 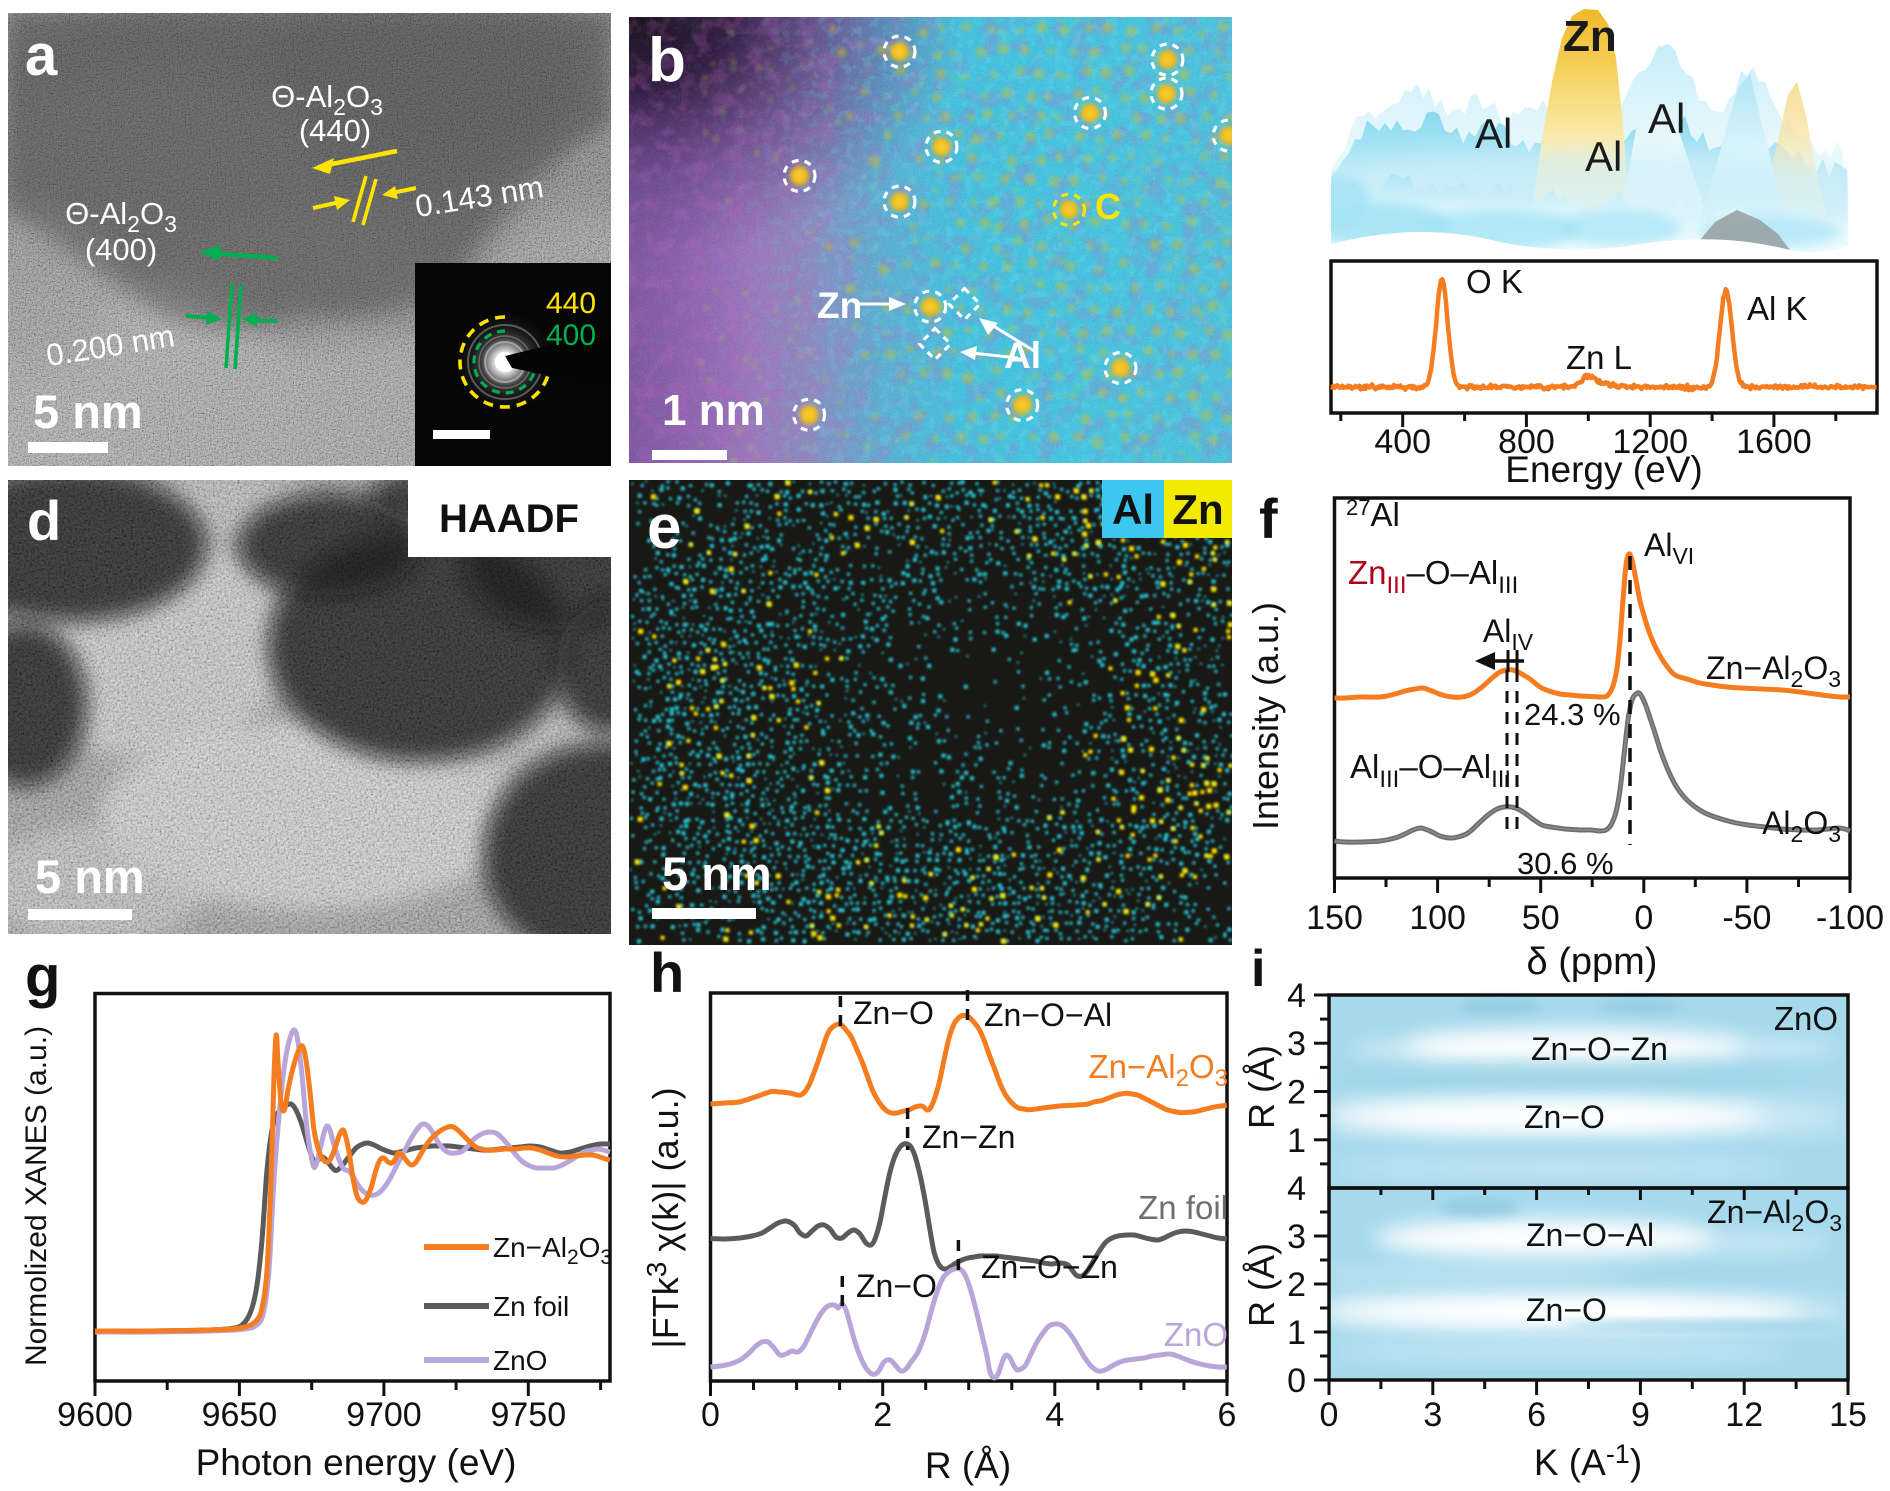 I want to click on svg-text: 12, so click(x=1744, y=1415).